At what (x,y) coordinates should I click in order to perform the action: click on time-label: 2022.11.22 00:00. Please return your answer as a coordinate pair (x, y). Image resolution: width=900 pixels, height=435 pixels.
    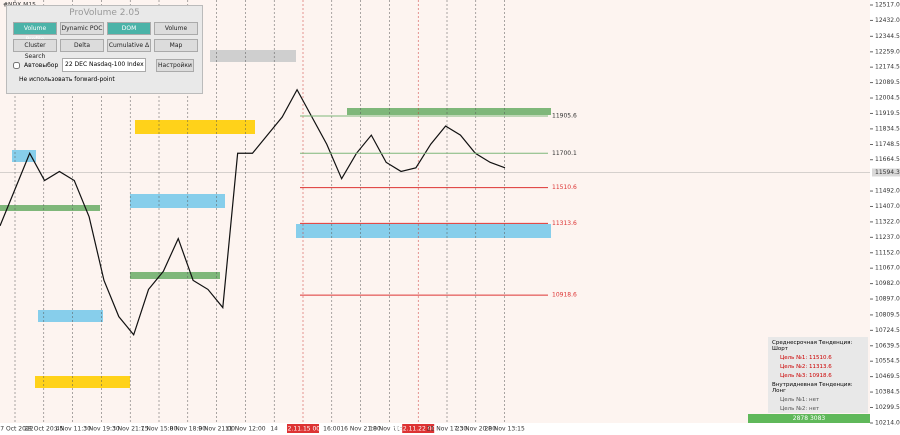
    Looking at the image, I should click on (418, 429).